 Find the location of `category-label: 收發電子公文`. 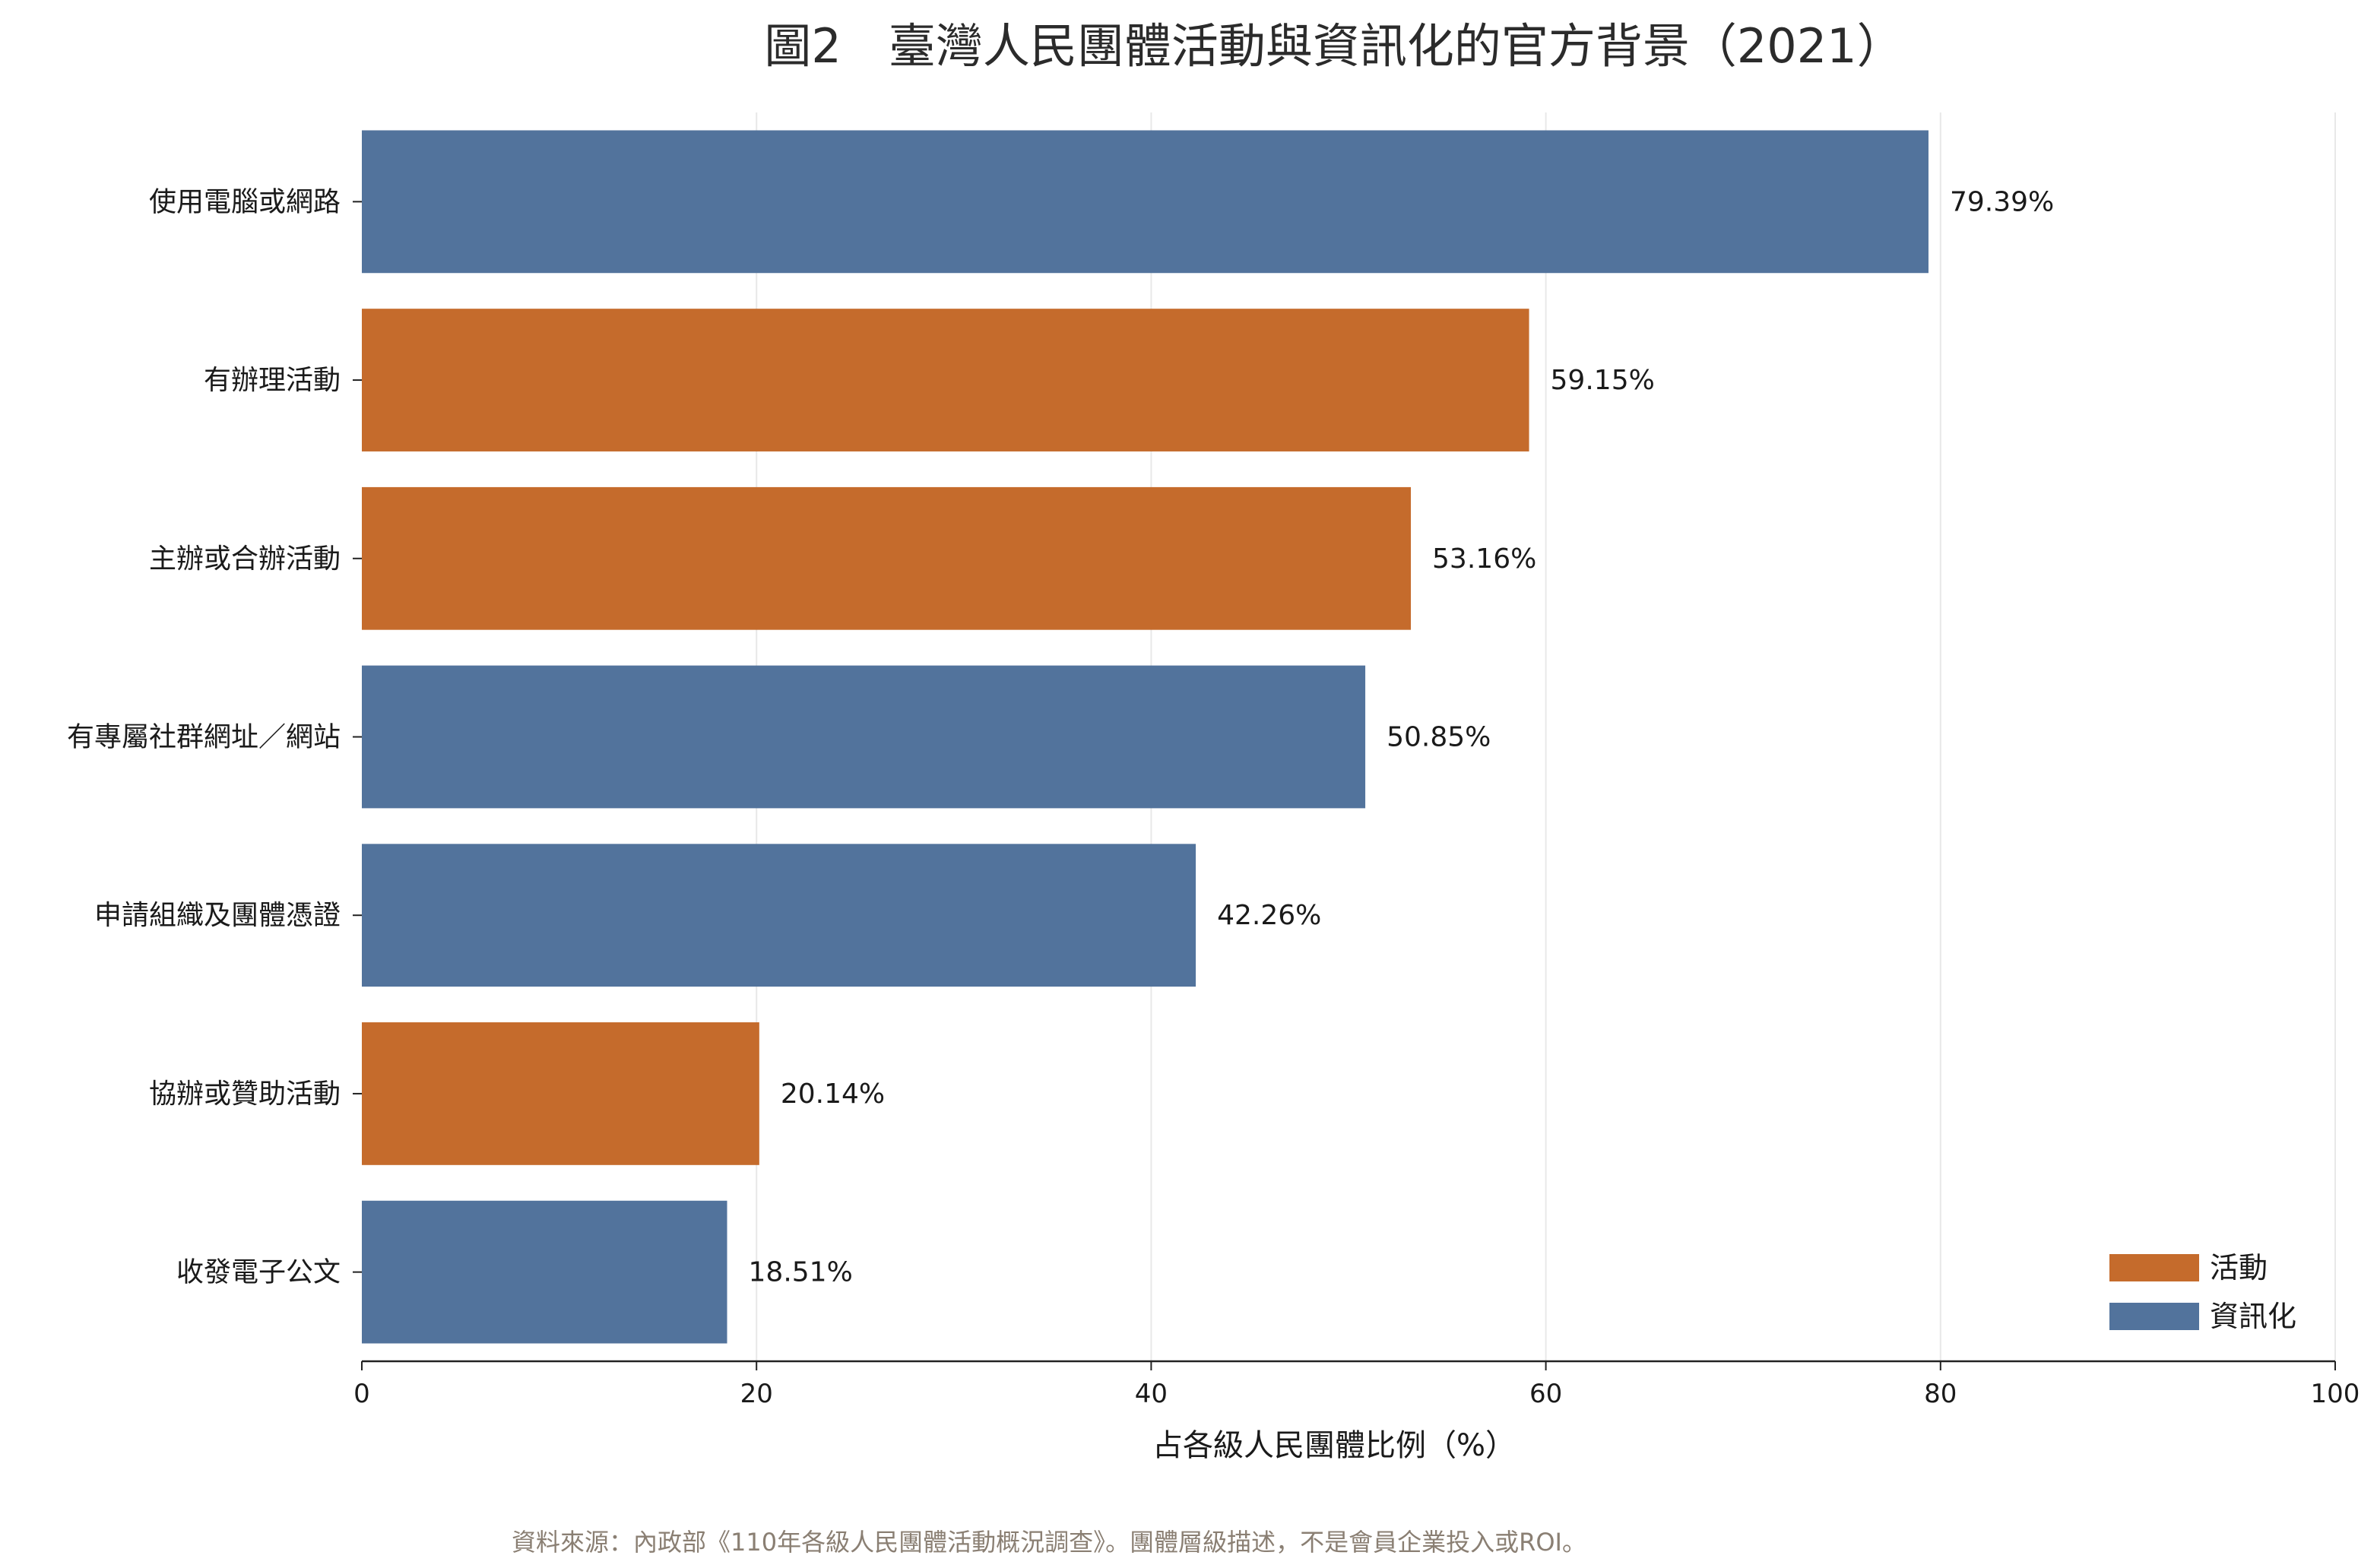

category-label: 收發電子公文 is located at coordinates (259, 1272).